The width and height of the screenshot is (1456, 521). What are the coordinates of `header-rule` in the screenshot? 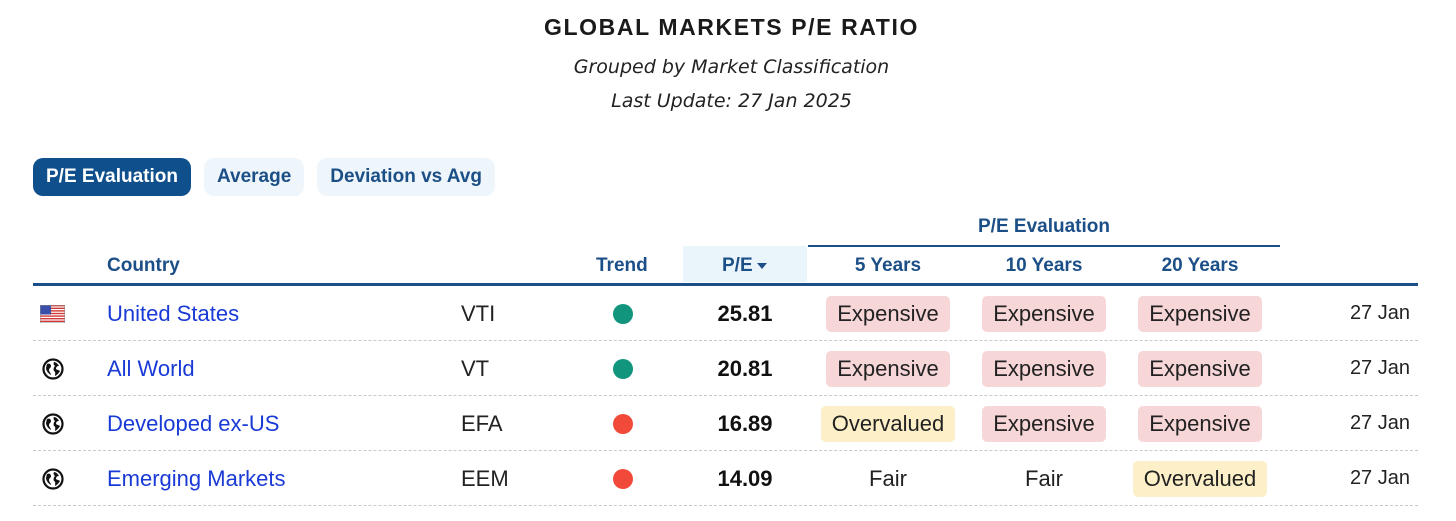 It's located at (725, 284).